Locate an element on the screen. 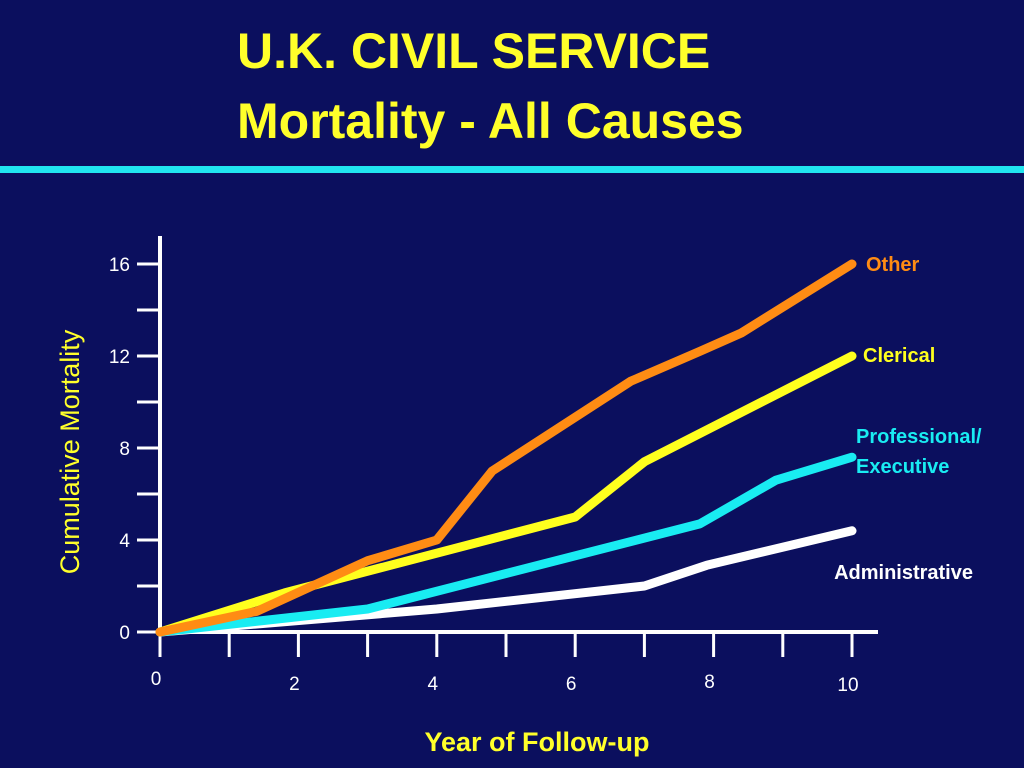 The width and height of the screenshot is (1024, 768). y-tick-label: 8 is located at coordinates (124, 449).